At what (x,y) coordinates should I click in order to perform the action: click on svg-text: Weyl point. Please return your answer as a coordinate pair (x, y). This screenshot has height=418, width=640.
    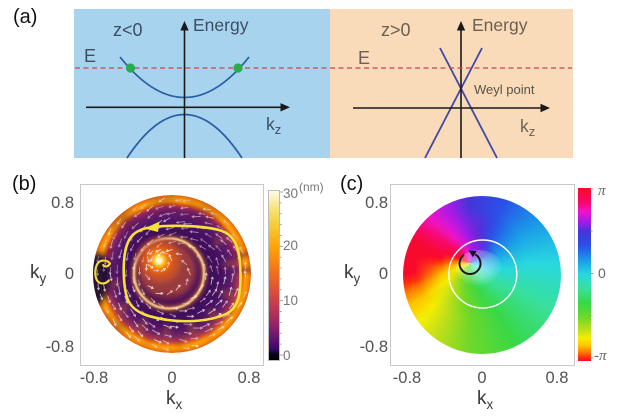
    Looking at the image, I should click on (504, 89).